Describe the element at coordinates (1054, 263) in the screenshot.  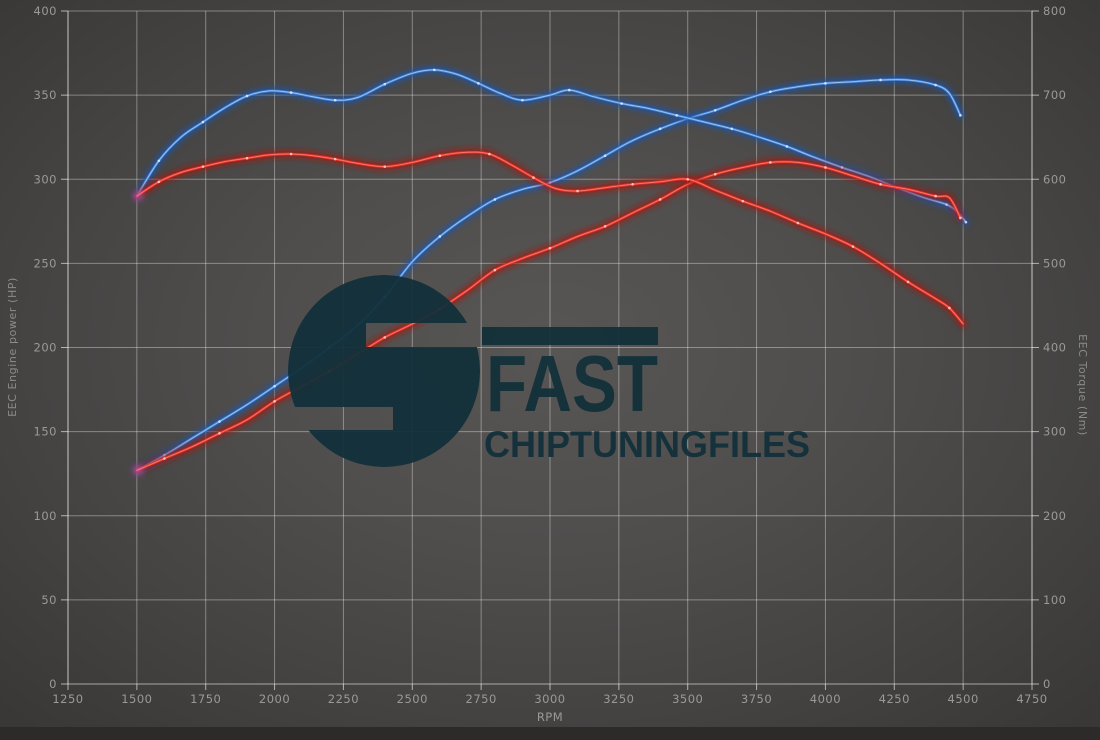
I see `y-right-tick-label: 500` at that location.